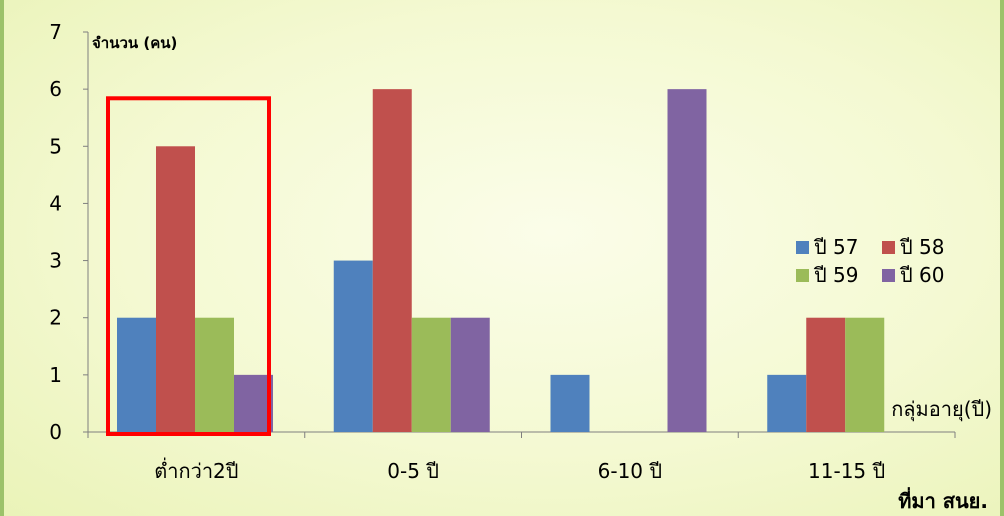 The height and width of the screenshot is (516, 1004). I want to click on y-tick-label: 0, so click(55, 432).